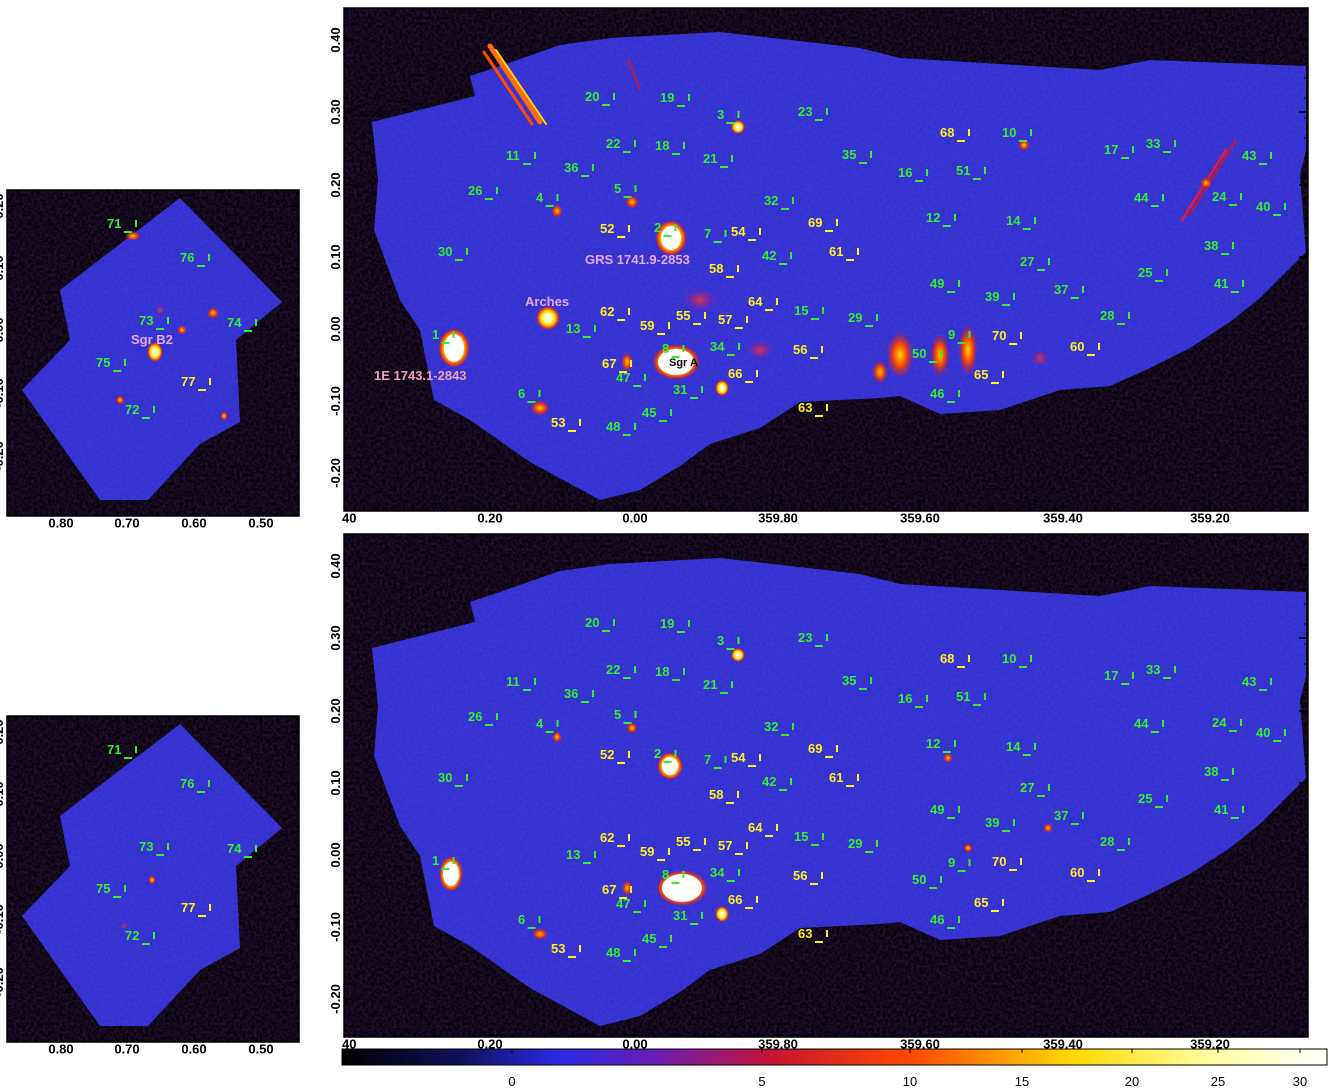 The width and height of the screenshot is (1340, 1092). I want to click on source-label-58: 58, so click(716, 268).